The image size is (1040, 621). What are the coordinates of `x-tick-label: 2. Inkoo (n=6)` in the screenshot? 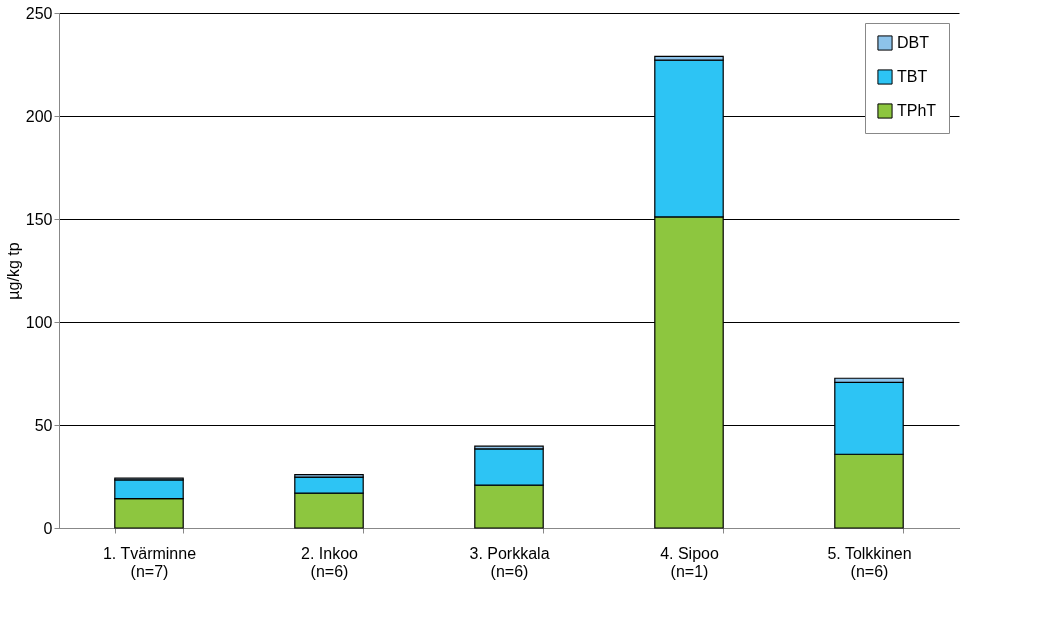 It's located at (330, 562).